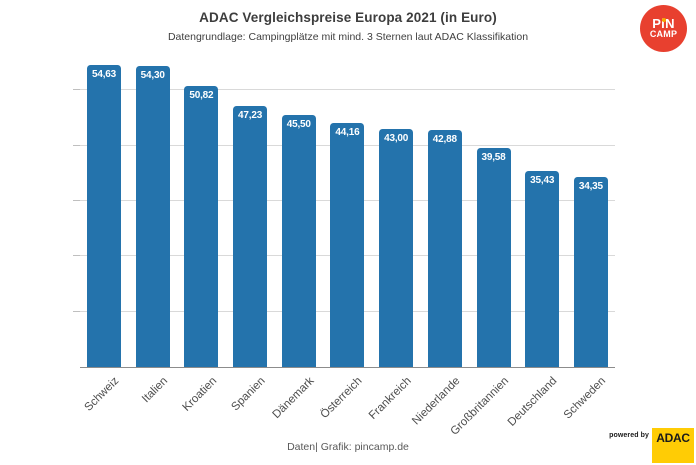 Image resolution: width=696 pixels, height=465 pixels. Describe the element at coordinates (396, 138) in the screenshot. I see `bar-value-label: 43,00` at that location.